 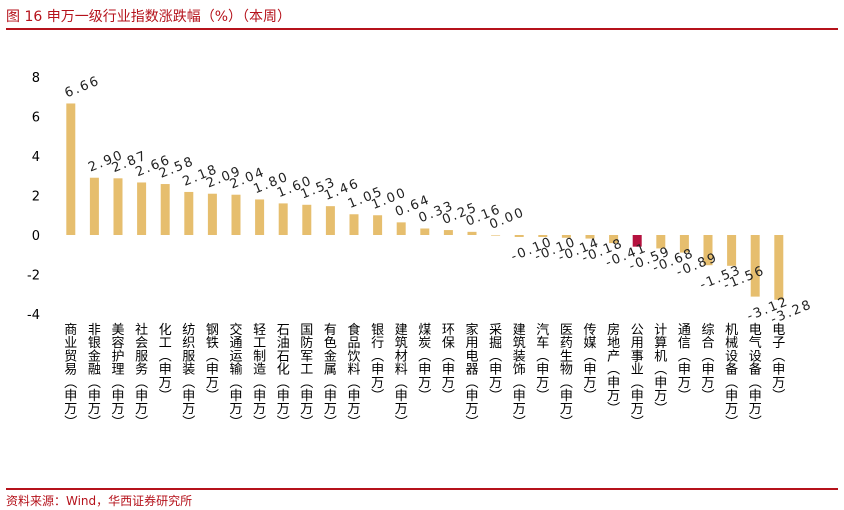 I want to click on x-tick-label: 汽车︵申万︶, so click(x=542, y=363).